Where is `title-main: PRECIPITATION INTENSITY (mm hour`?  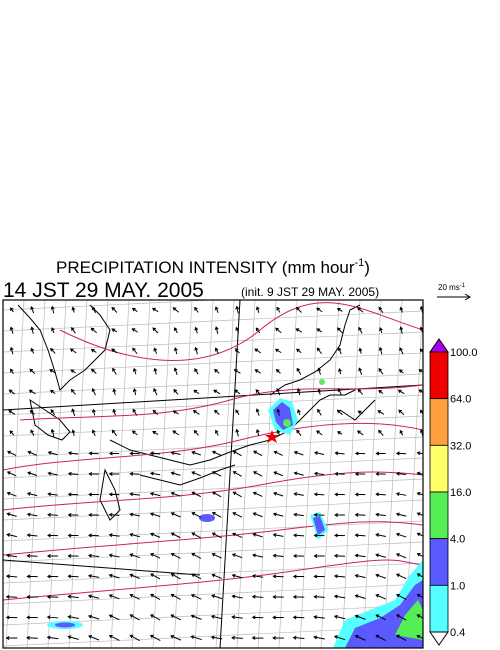
title-main: PRECIPITATION INTENSITY (mm hour is located at coordinates (205, 267).